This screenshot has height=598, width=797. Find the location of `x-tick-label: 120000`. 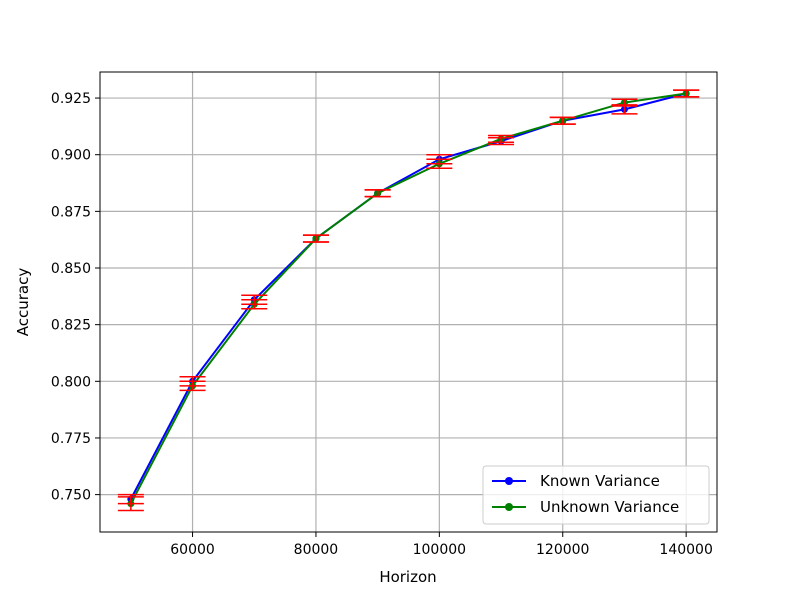

x-tick-label: 120000 is located at coordinates (562, 550).